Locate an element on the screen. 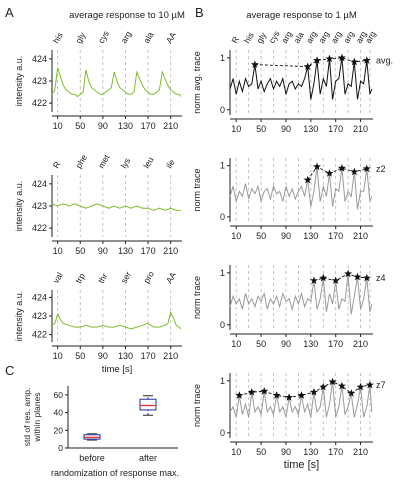 Image resolution: width=407 pixels, height=500 pixels. stim-label: ser is located at coordinates (126, 277).